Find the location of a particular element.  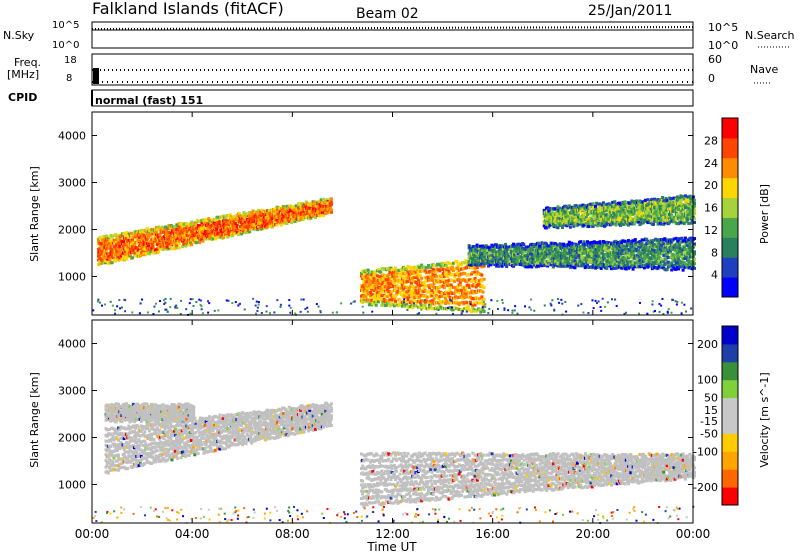

cpid-program: normal (fast) 151 is located at coordinates (149, 100).